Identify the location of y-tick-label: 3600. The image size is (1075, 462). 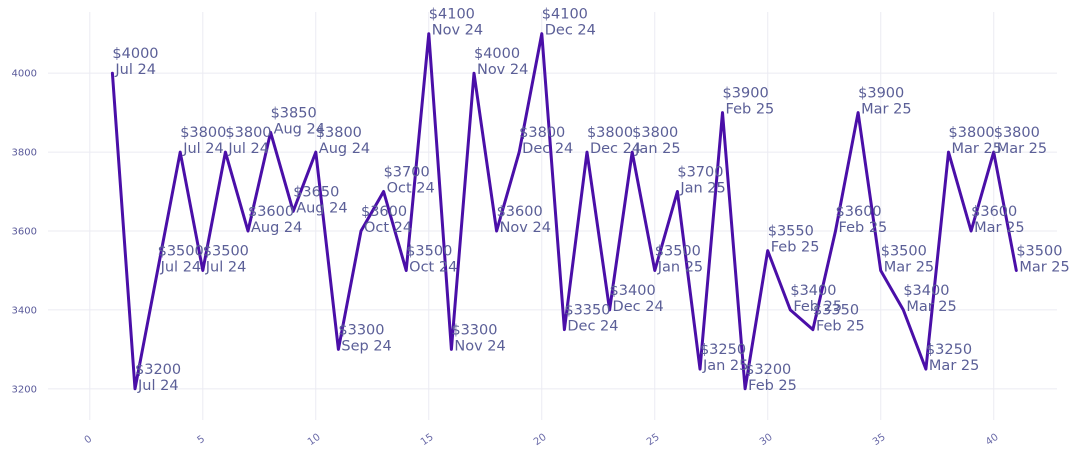
(24, 231).